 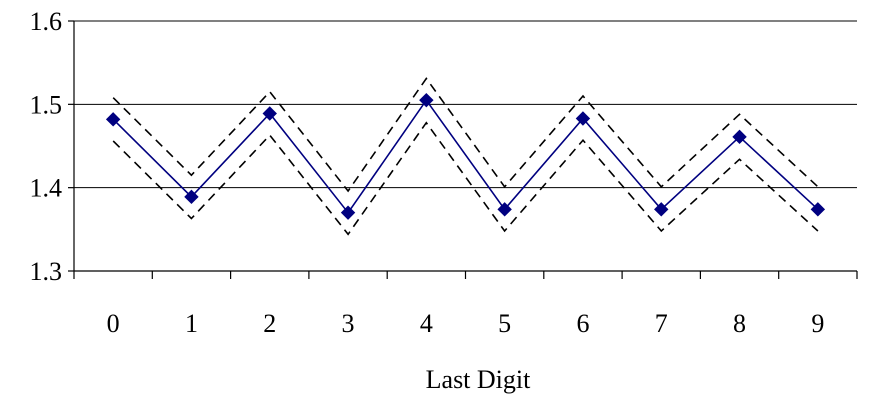 I want to click on y-tick-labels: 1.3 1.4 1.5 1.6, so click(x=46, y=146).